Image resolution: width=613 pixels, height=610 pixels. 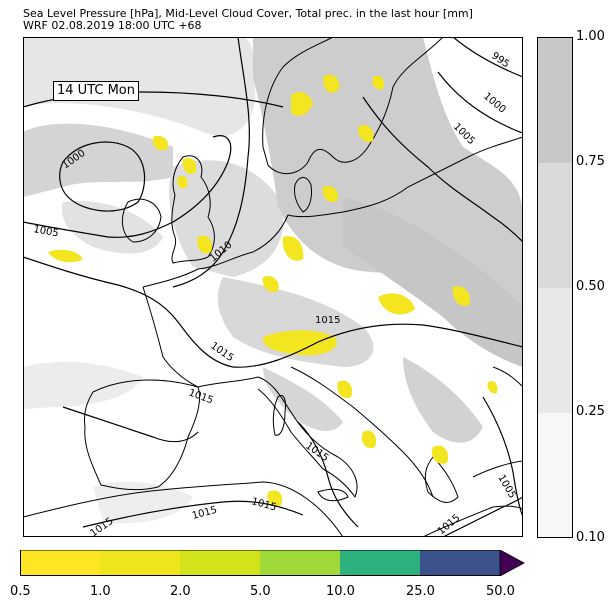 I want to click on precip-colorbar-outline, so click(x=260, y=563).